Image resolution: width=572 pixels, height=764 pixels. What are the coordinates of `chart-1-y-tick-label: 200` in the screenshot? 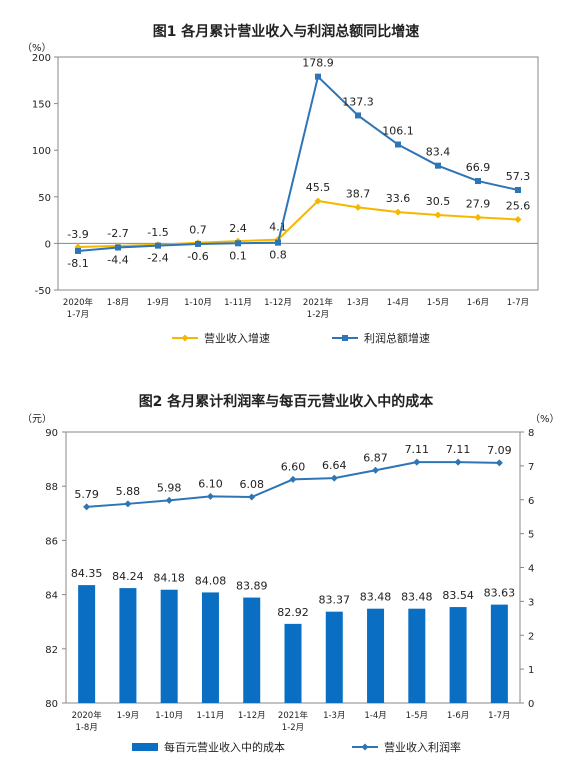 It's located at (41, 58).